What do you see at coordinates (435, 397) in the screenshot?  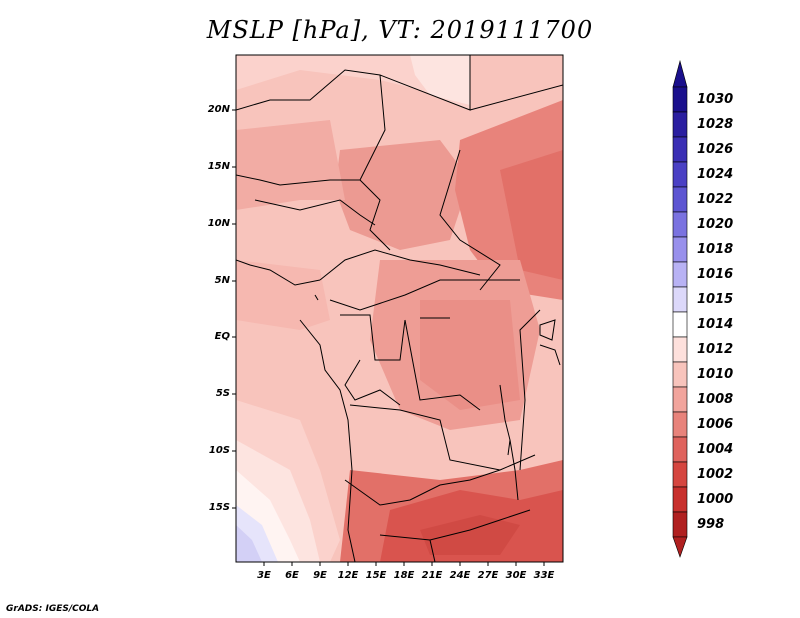 I see `lakes` at bounding box center [435, 397].